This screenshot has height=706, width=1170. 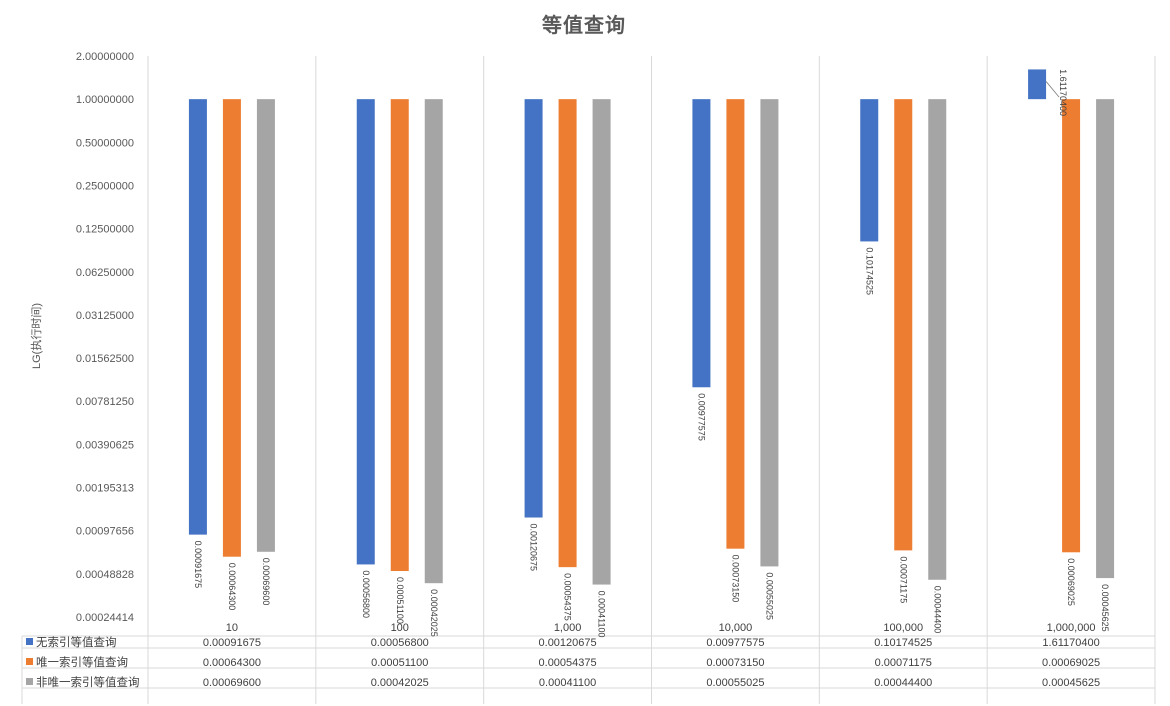 What do you see at coordinates (36, 336) in the screenshot?
I see `y-axis-title: LG(执行时间)` at bounding box center [36, 336].